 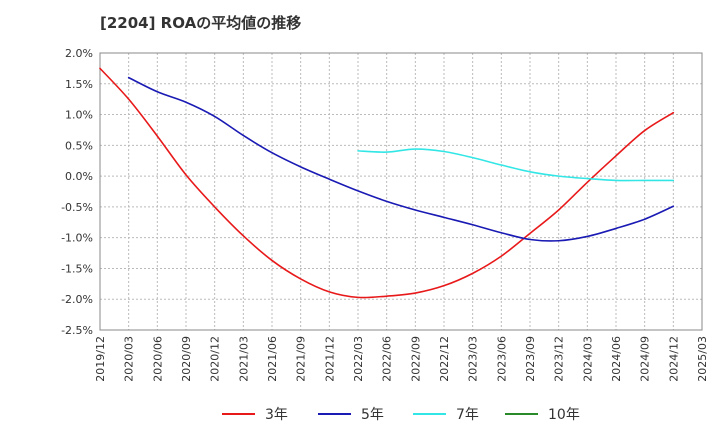 I want to click on x-tick-label: 2021/12, so click(x=329, y=359).